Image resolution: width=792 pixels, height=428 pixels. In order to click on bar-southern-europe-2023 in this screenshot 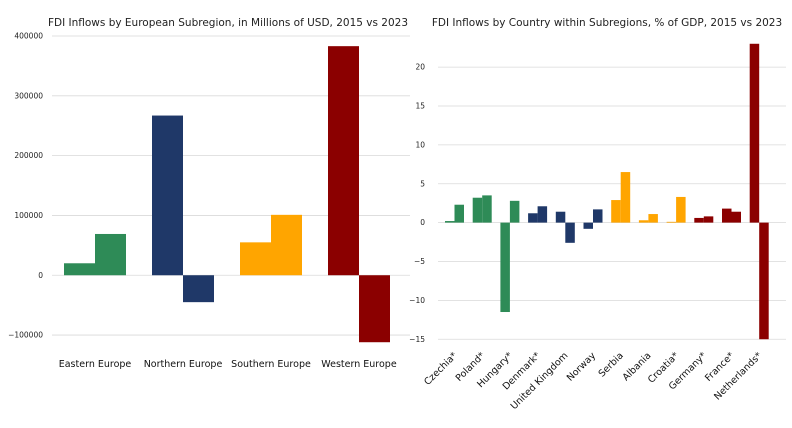, I will do `click(286, 245)`.